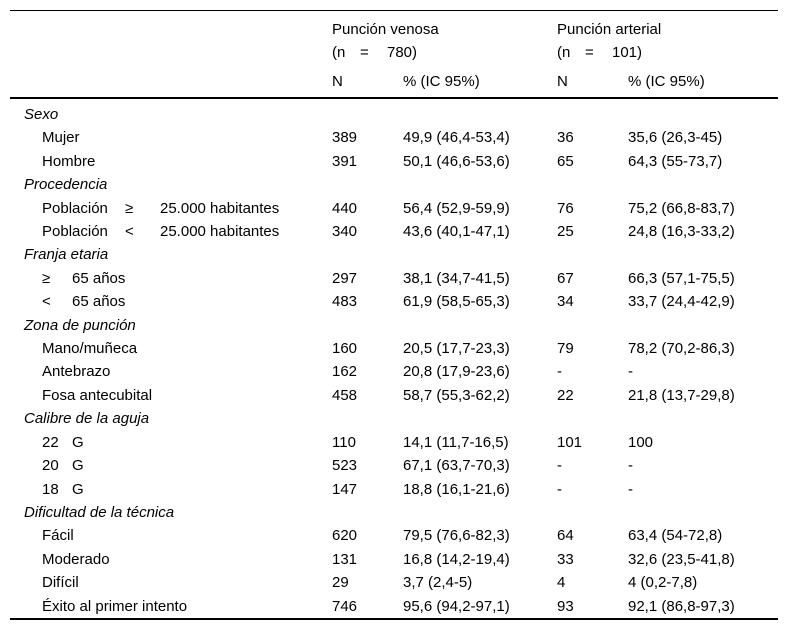 The width and height of the screenshot is (788, 630). What do you see at coordinates (565, 278) in the screenshot?
I see `cell-n-arterial: 67` at bounding box center [565, 278].